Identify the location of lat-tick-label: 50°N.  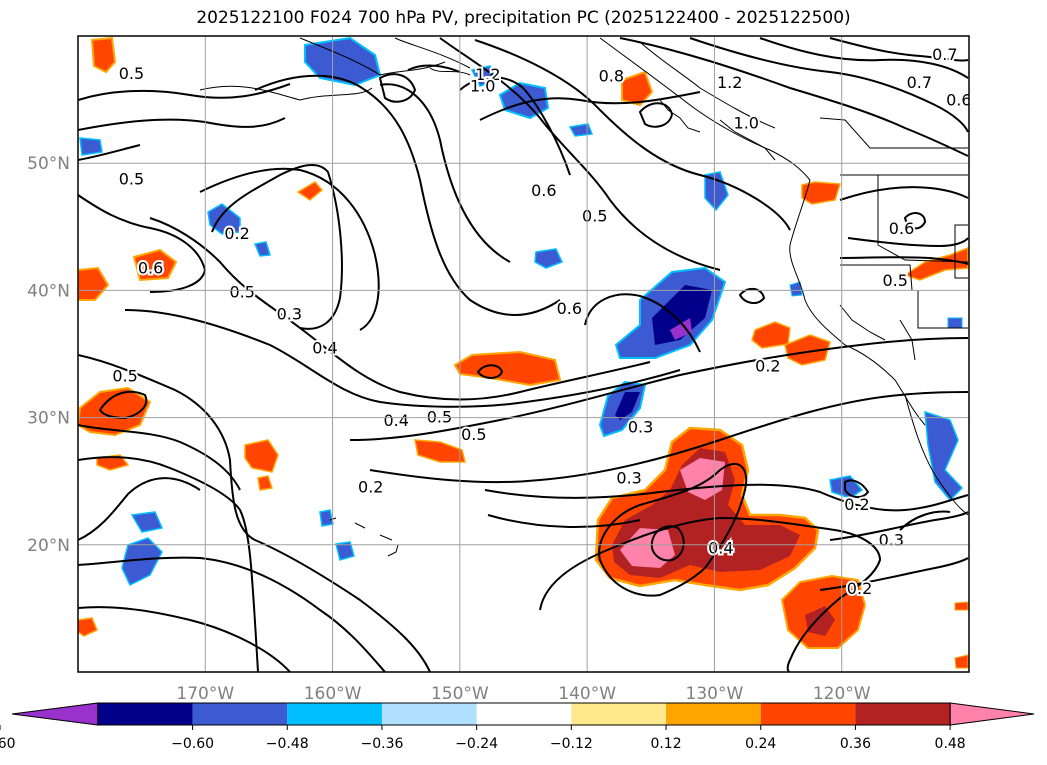
(48, 164).